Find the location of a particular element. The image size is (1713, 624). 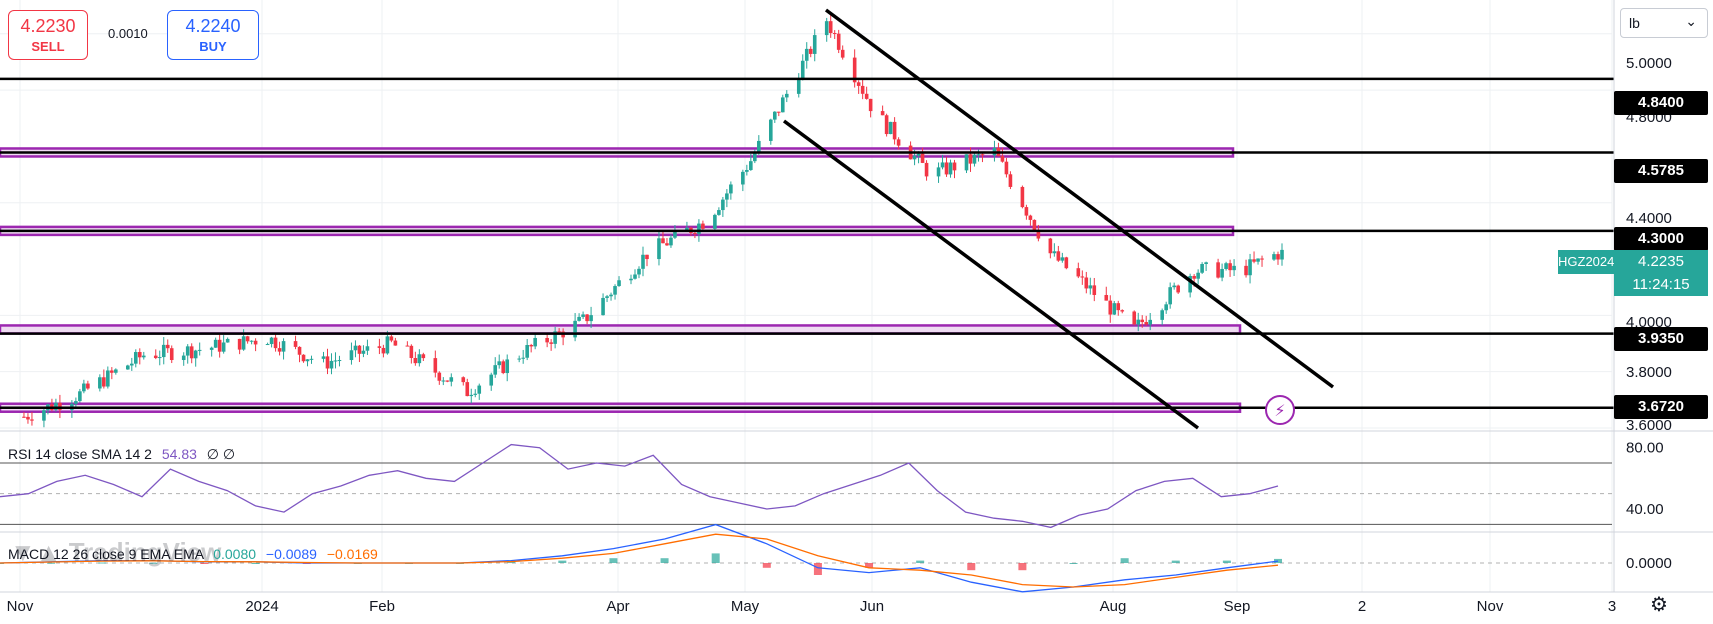

chevron-down-icon: ⌄ is located at coordinates (1691, 21).